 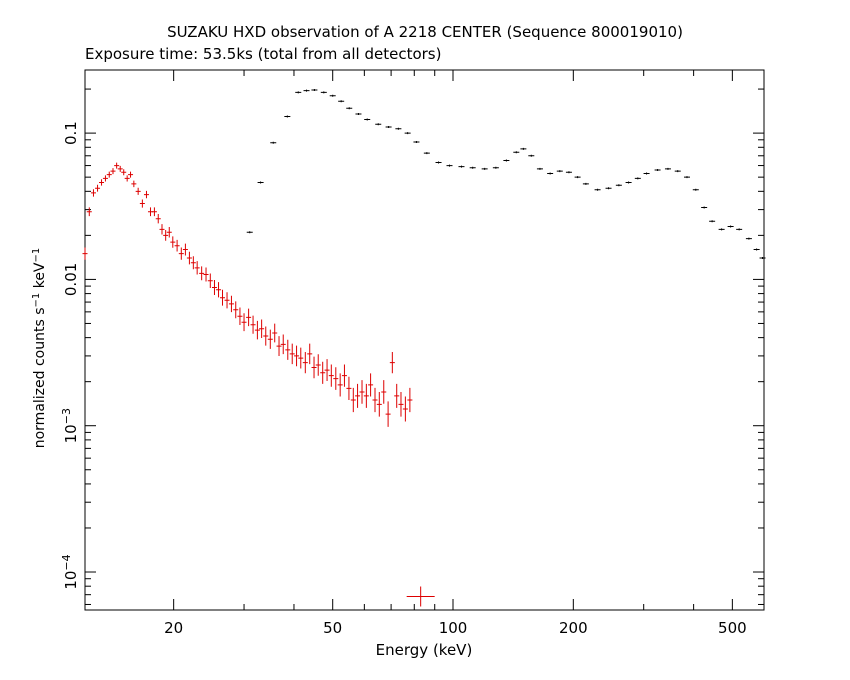 What do you see at coordinates (36, 255) in the screenshot?
I see `y-axis-label-exp2: −1` at bounding box center [36, 255].